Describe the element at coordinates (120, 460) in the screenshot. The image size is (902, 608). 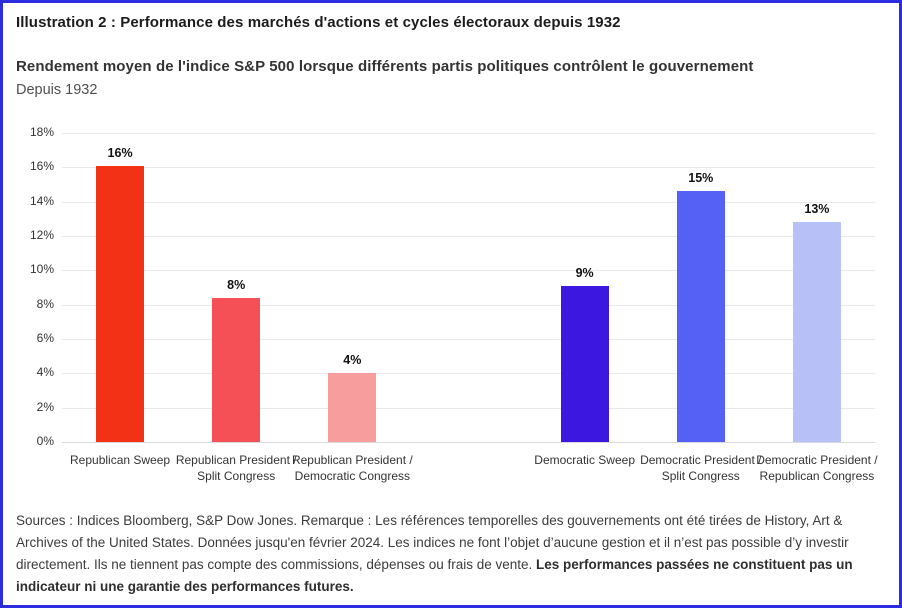
I see `category-label: Republican Sweep` at that location.